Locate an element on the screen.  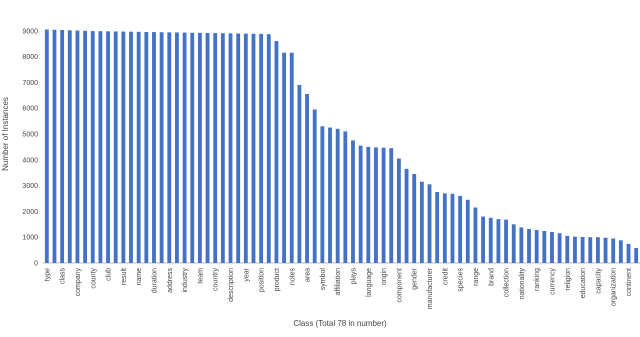
x-tick-label: continent is located at coordinates (629, 282).